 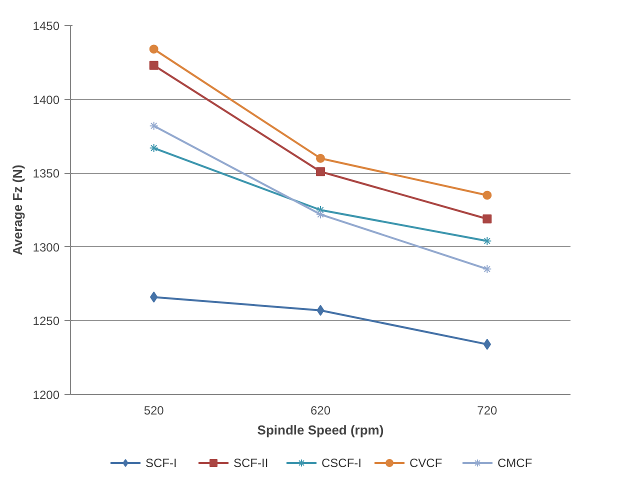 I want to click on legend-label: SCF-II, so click(x=251, y=463).